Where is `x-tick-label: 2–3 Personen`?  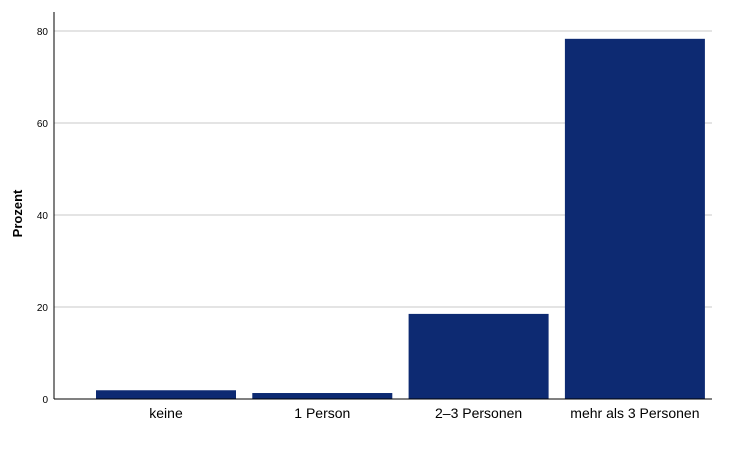 x-tick-label: 2–3 Personen is located at coordinates (478, 413).